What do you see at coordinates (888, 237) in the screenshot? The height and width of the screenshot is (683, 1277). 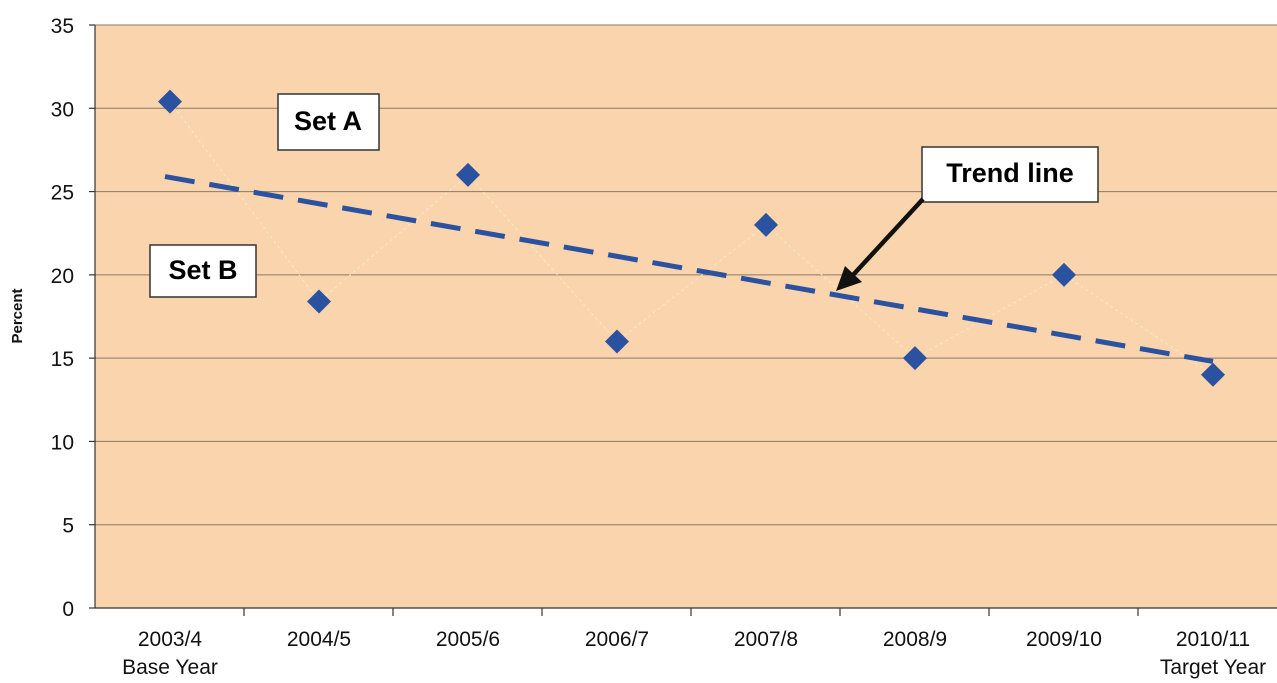 I see `arrow-shaft` at bounding box center [888, 237].